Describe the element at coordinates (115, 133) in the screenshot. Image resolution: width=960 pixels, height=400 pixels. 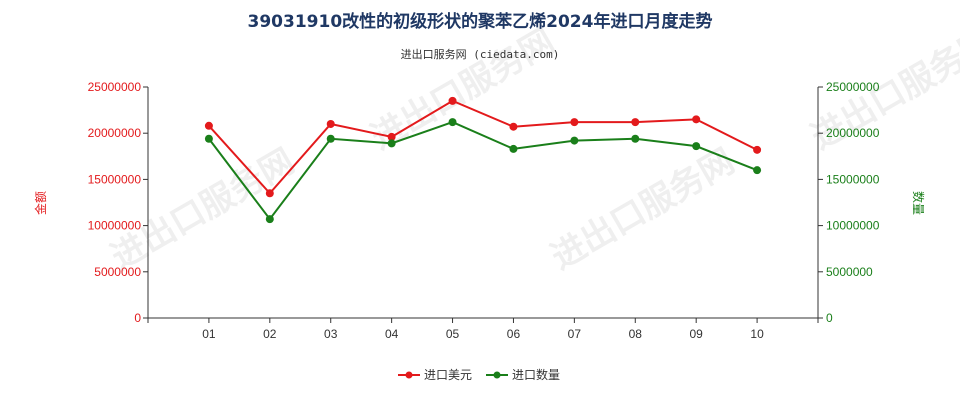
I see `left-y-tick-label: 20000000` at that location.